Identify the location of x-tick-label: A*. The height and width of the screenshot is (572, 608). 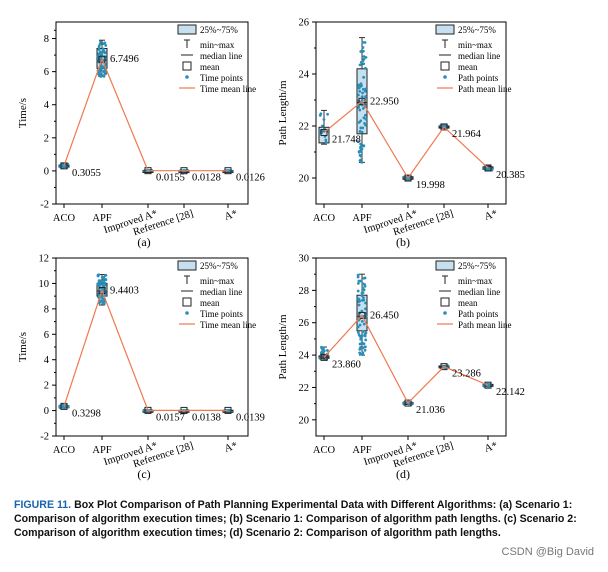
(231, 447).